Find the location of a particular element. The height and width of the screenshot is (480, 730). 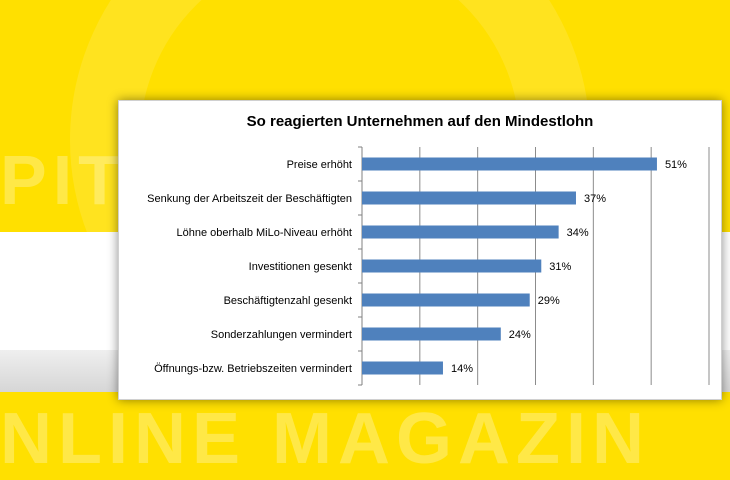

data-label: 29% is located at coordinates (549, 301).